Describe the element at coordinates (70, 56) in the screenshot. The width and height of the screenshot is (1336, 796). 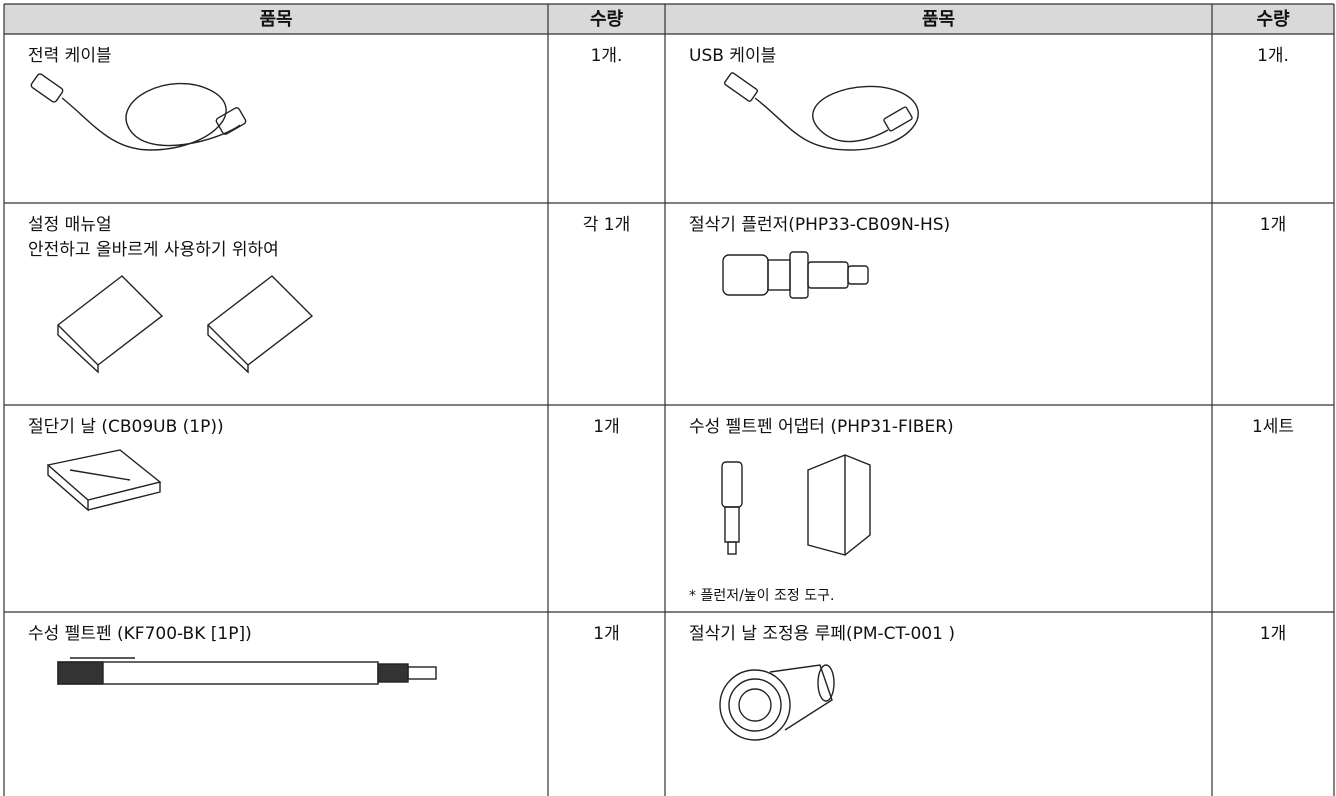
I see `item-name: 전력 케이블` at that location.